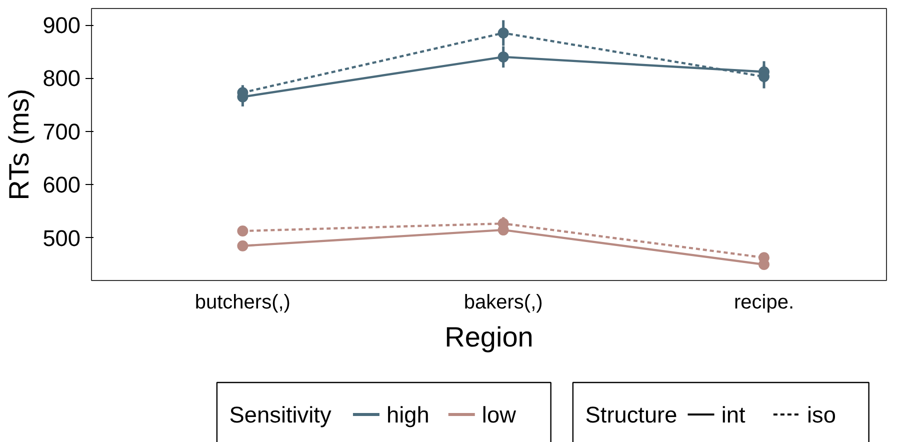 This screenshot has height=442, width=900. Describe the element at coordinates (61, 78) in the screenshot. I see `y-tick-label: 800` at that location.